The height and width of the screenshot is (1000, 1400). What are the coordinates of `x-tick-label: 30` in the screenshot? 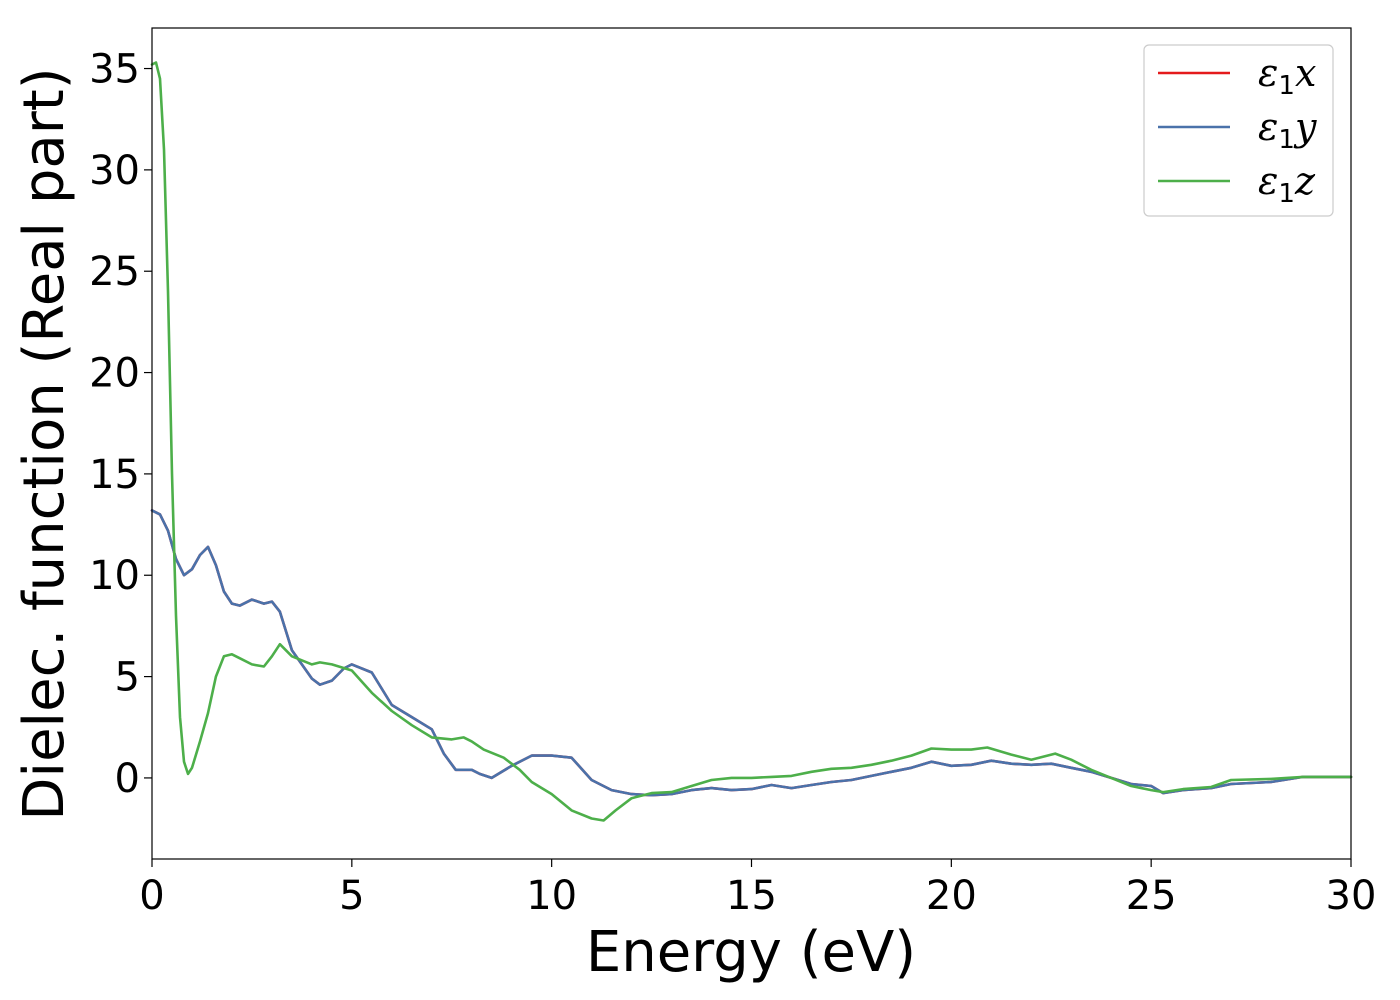 It's located at (1351, 896).